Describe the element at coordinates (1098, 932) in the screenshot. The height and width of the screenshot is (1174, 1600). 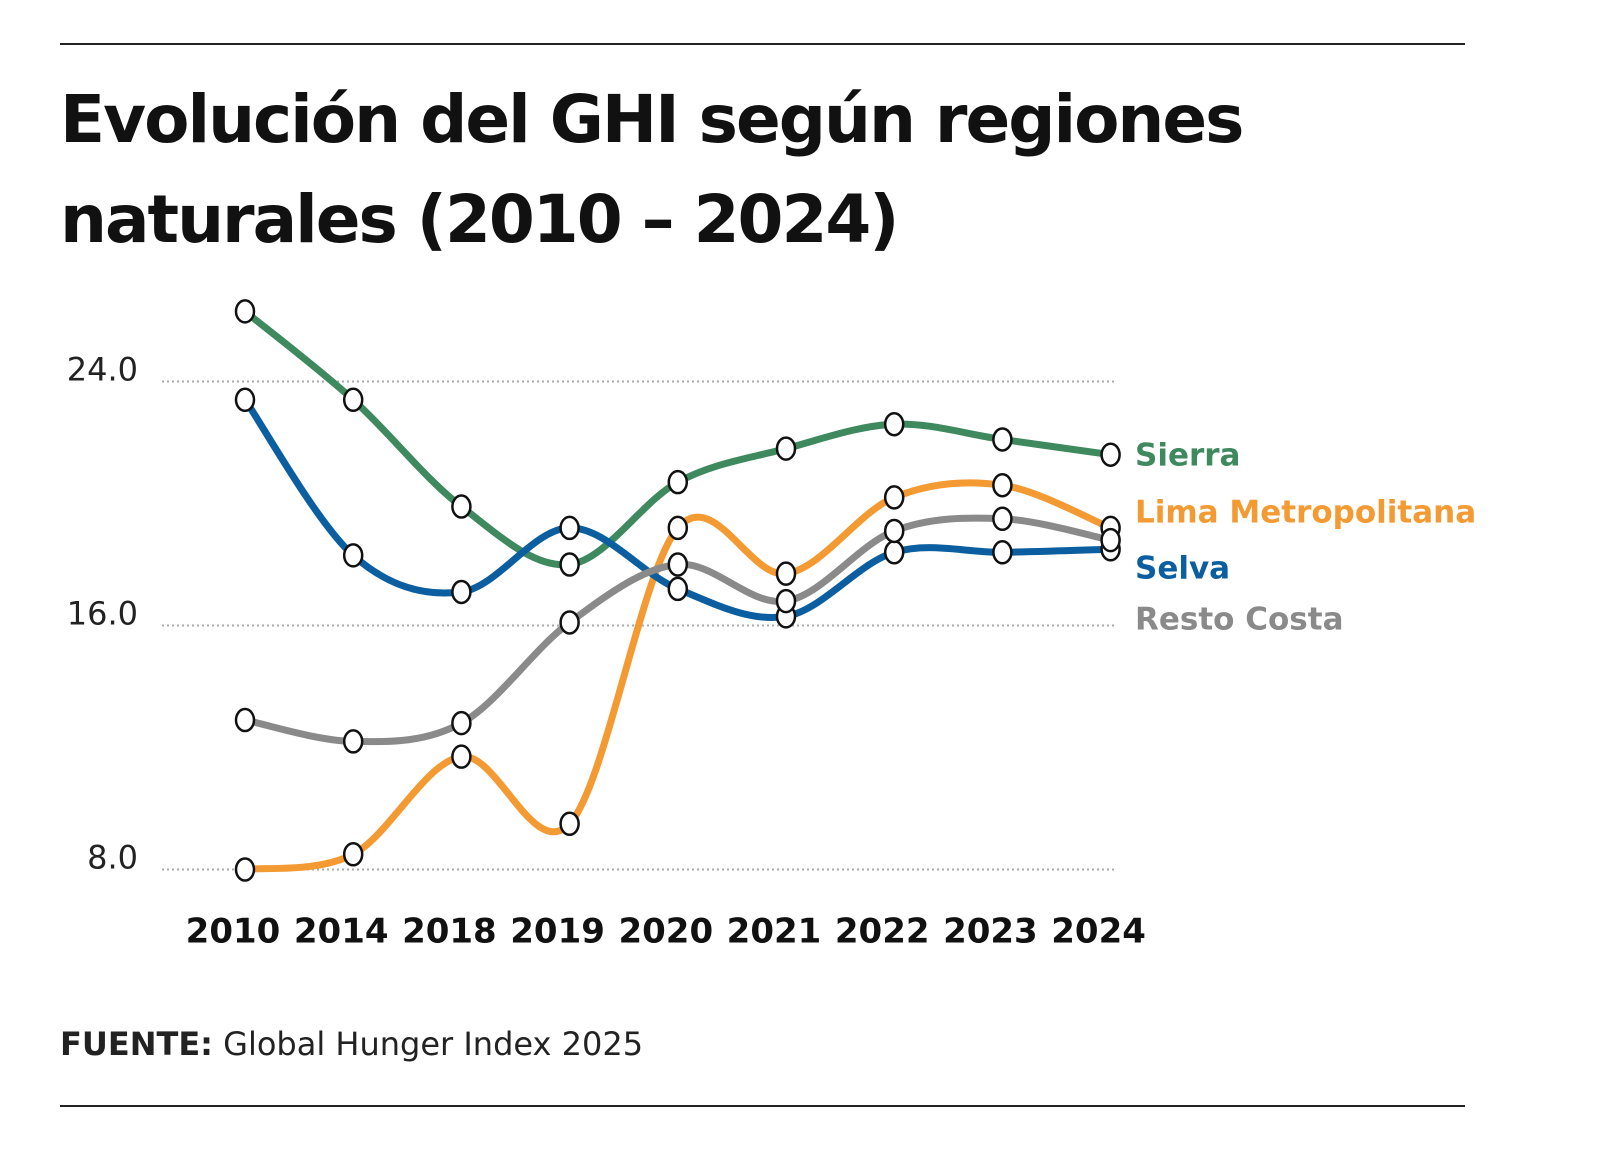
I see `x-tick-label: 2024` at that location.